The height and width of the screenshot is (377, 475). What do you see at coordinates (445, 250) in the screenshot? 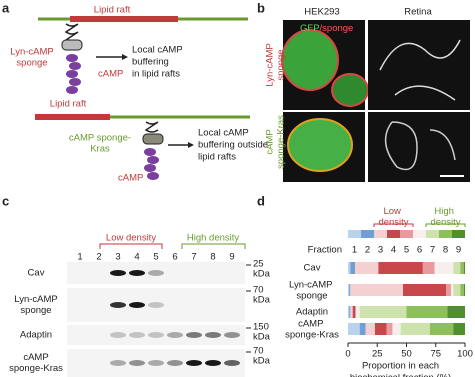
I see `legend-entry: 8` at bounding box center [445, 250].